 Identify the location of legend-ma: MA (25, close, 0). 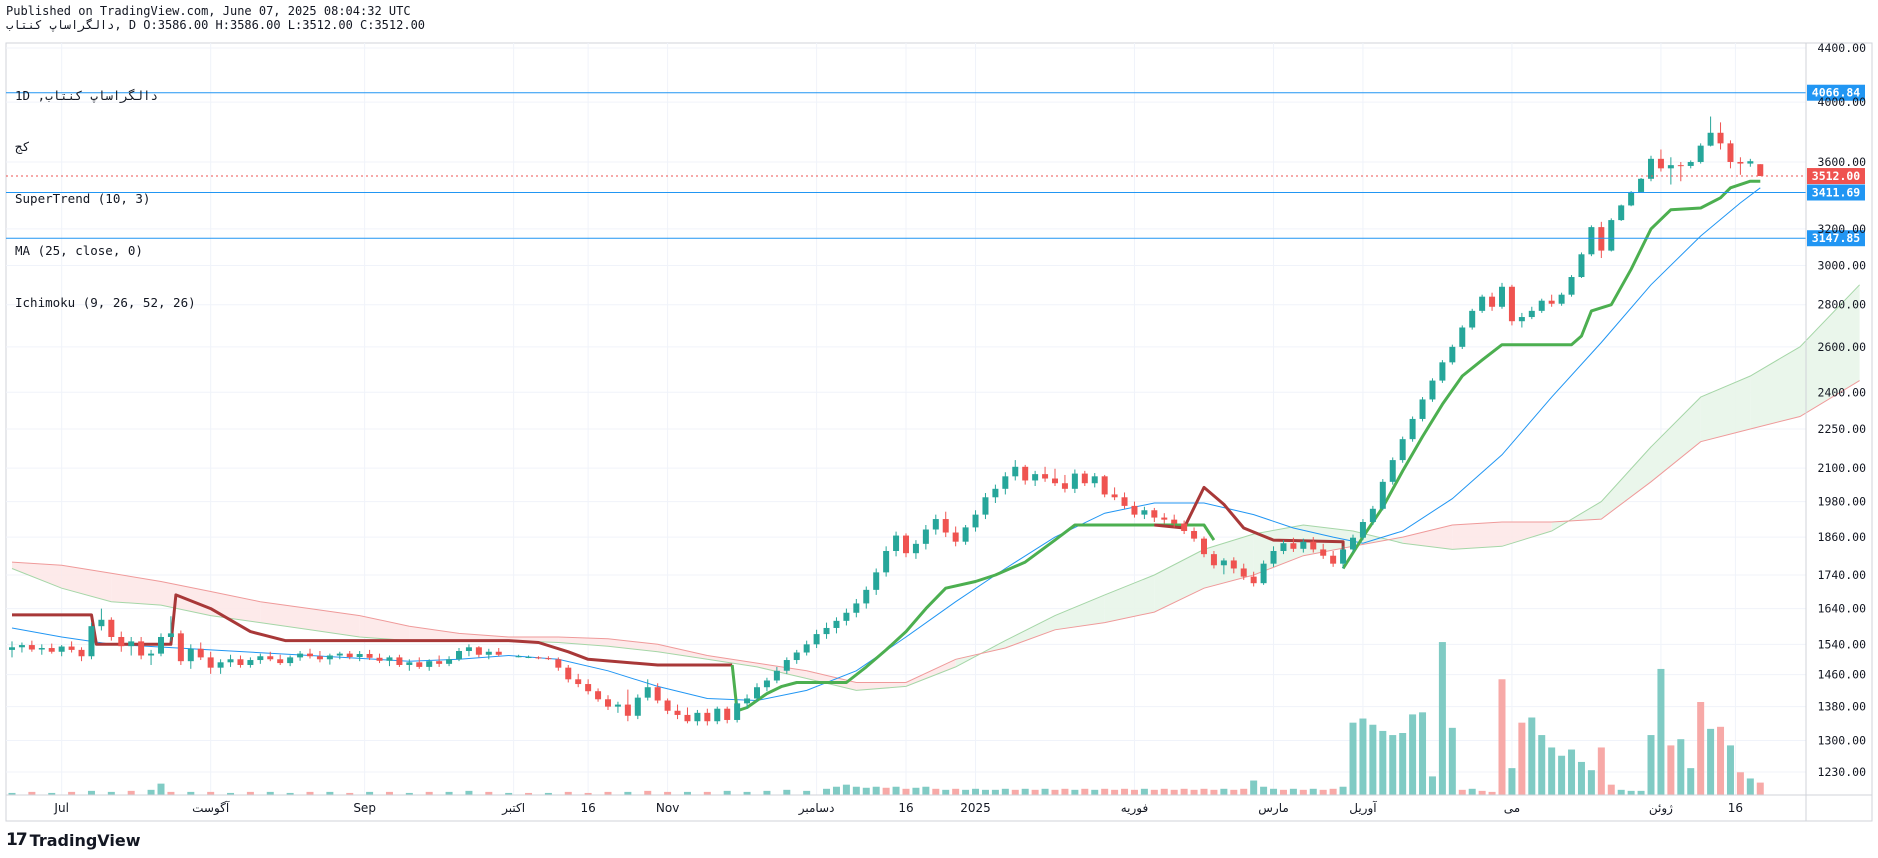
(79, 251).